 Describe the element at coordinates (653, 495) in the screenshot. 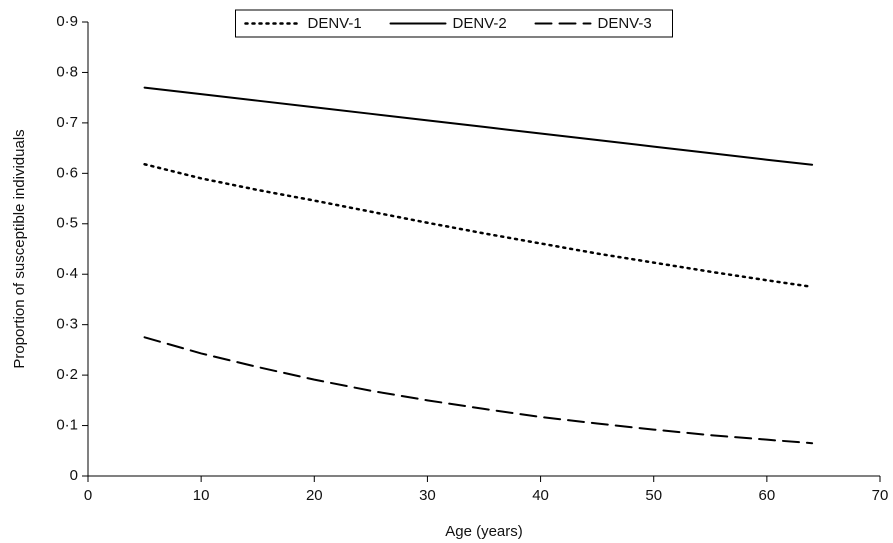

I see `x-tick-label: 50` at that location.